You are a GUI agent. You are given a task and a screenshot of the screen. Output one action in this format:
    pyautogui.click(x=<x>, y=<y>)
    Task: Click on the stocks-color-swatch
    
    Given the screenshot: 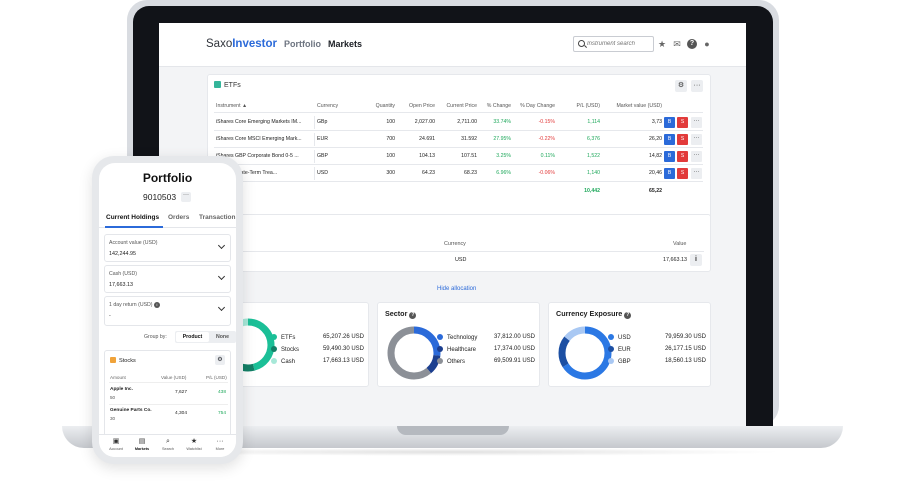 What is the action you would take?
    pyautogui.click(x=113, y=360)
    